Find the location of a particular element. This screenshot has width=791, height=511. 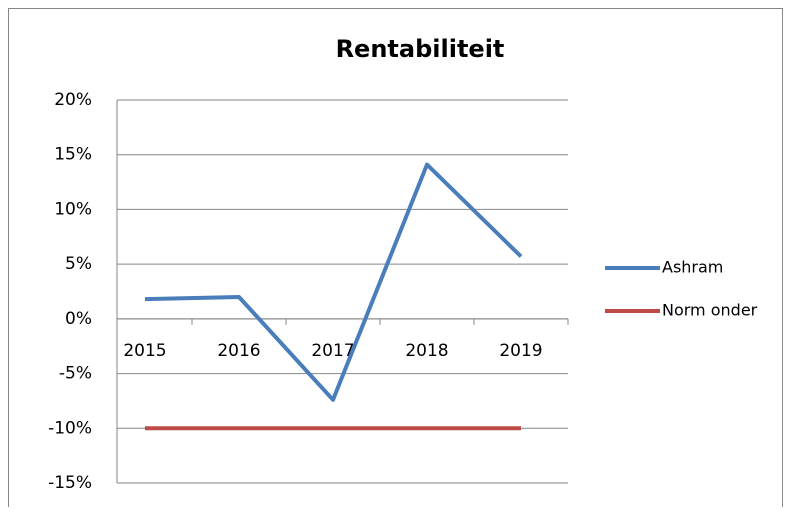

x-tick-label: 2016 is located at coordinates (238, 351).